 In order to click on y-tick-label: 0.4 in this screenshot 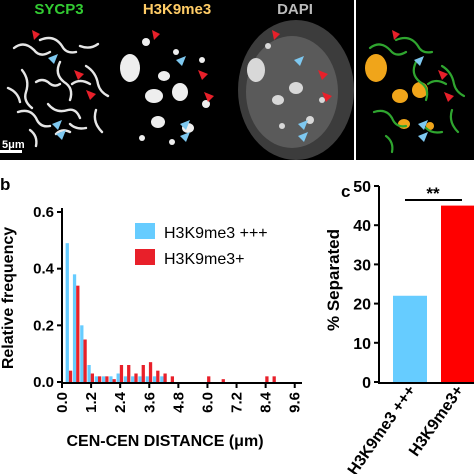, I will do `click(44, 269)`.